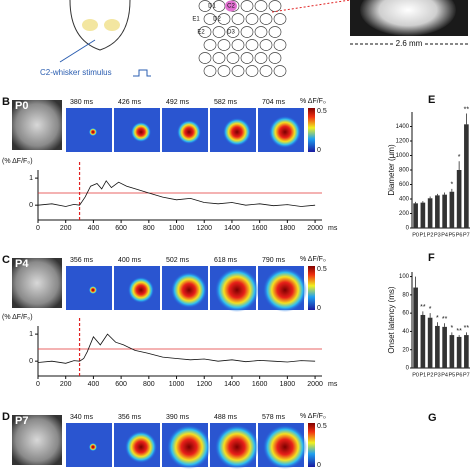  Describe the element at coordinates (273, 417) in the screenshot. I see `frame-time: 578 ms` at that location.